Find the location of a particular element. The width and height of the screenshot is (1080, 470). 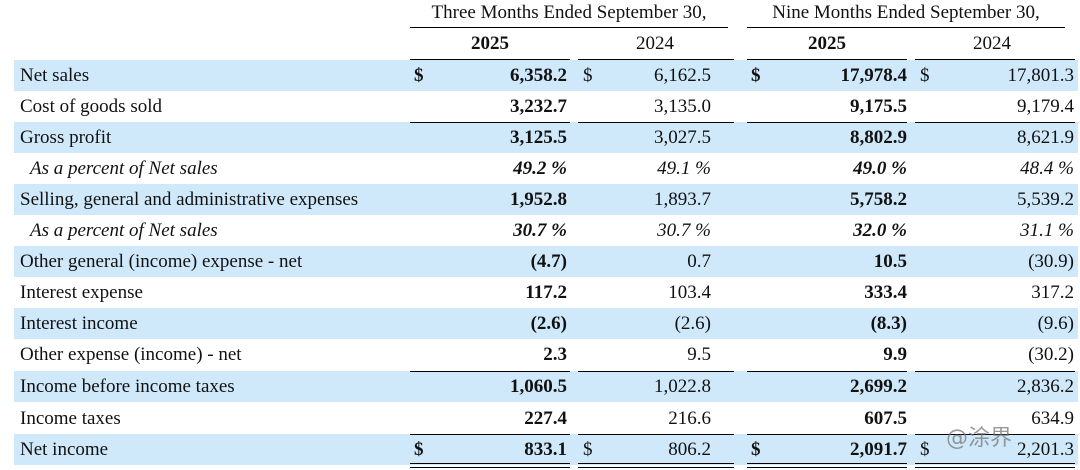

year-header-n-2024: 2024 is located at coordinates (992, 43).